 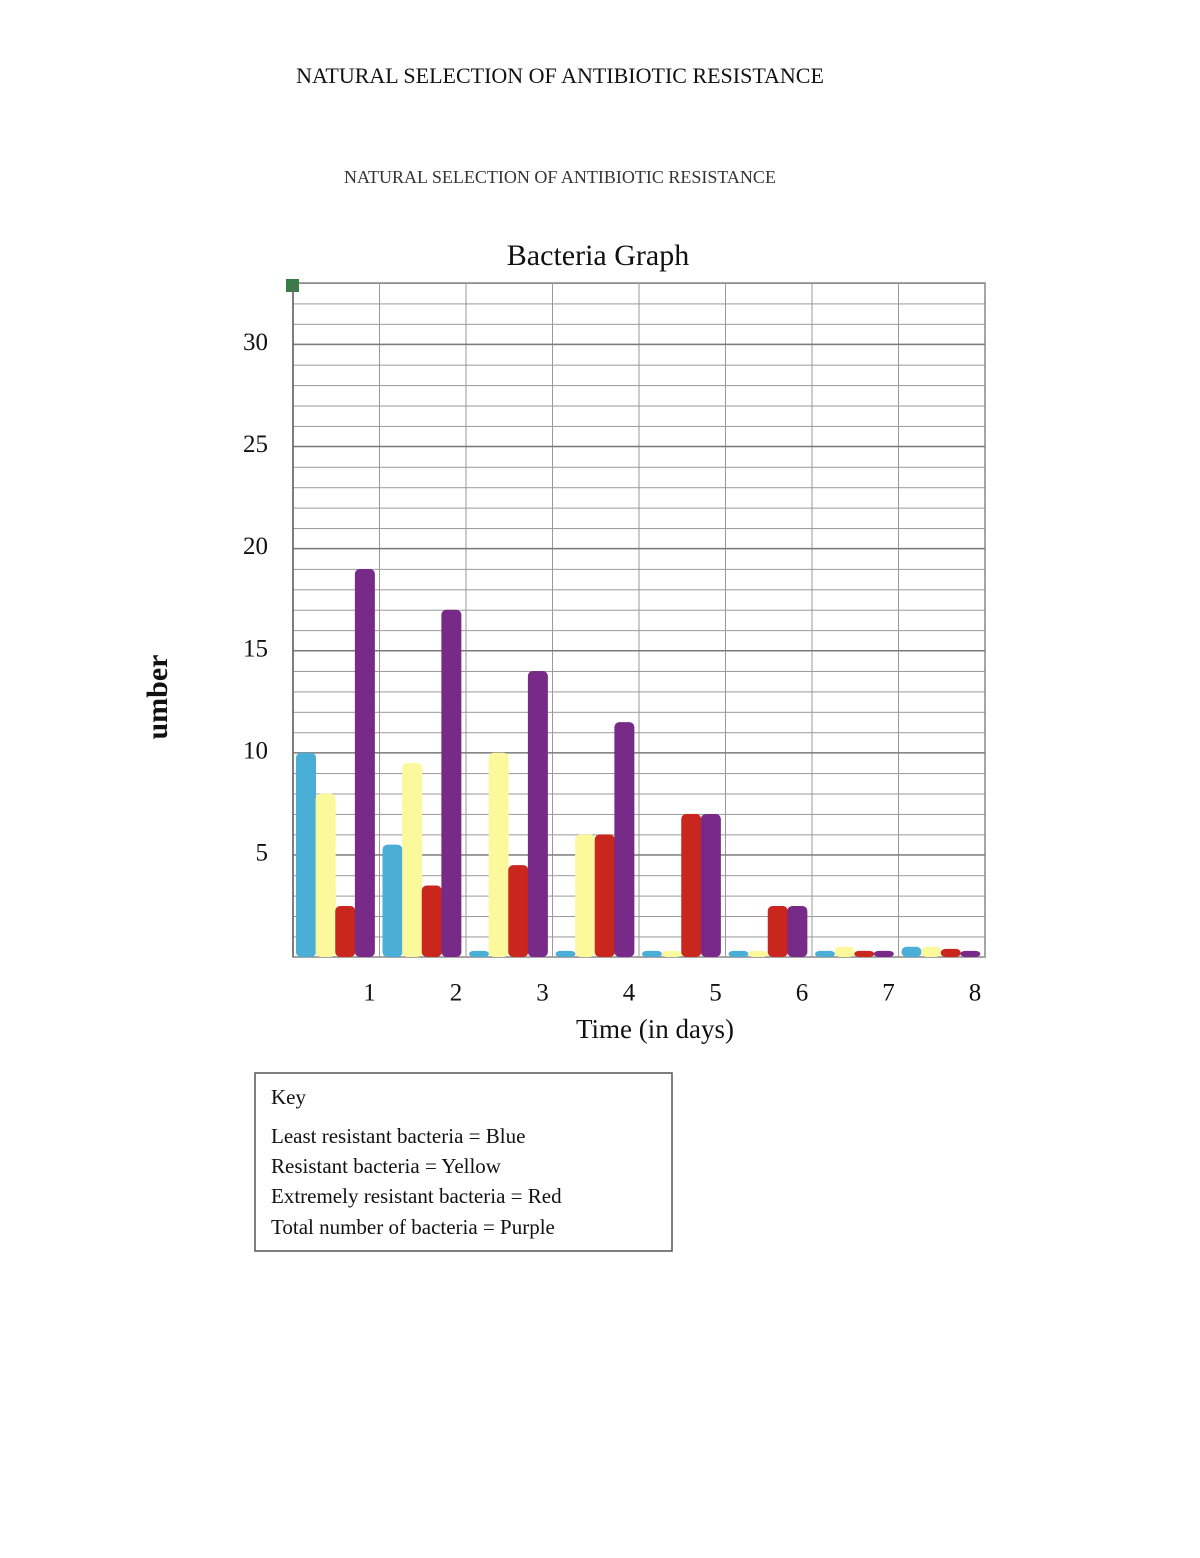 What do you see at coordinates (413, 1227) in the screenshot?
I see `key-item: Total number of bacteria = Purple` at bounding box center [413, 1227].